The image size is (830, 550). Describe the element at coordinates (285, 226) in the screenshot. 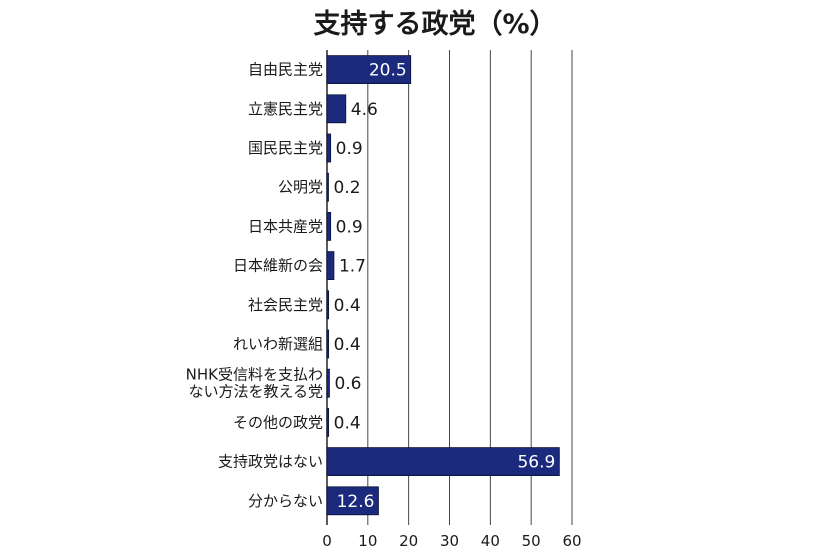

I see `category-label: 日本共産党` at that location.